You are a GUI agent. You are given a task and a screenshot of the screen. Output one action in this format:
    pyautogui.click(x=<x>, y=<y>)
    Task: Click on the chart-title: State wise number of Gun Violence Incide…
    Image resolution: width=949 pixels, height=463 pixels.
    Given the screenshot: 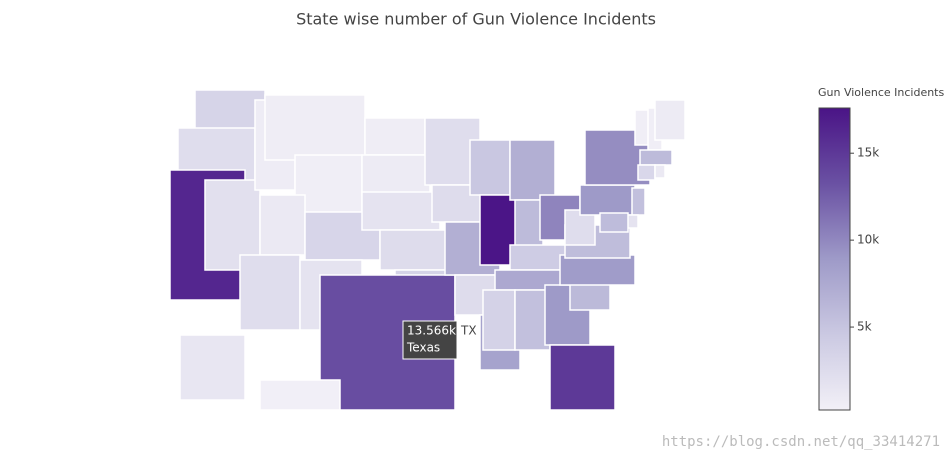 What is the action you would take?
    pyautogui.click(x=476, y=19)
    